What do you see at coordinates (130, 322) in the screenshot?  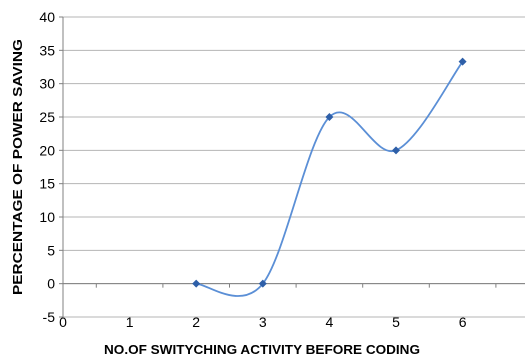 I see `x-tick-label-1: 1` at bounding box center [130, 322].